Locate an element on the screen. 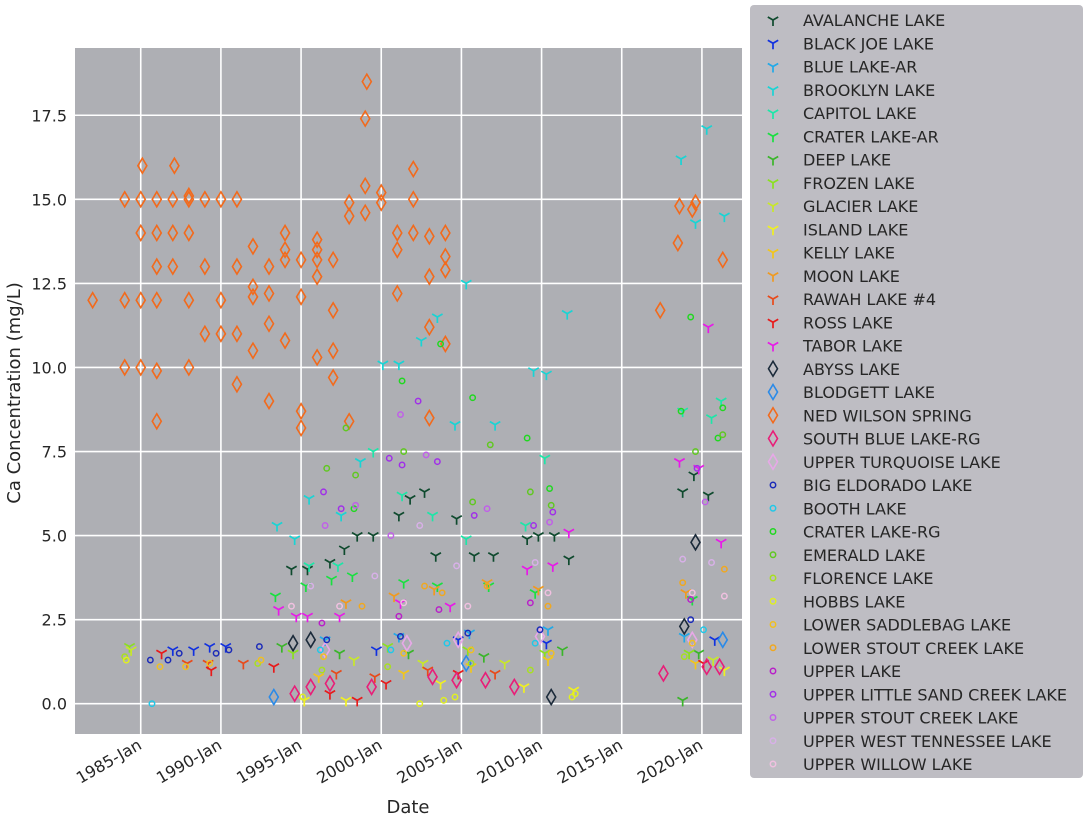 The width and height of the screenshot is (1090, 829). x-tick-label: 2000-Jan is located at coordinates (349, 761).